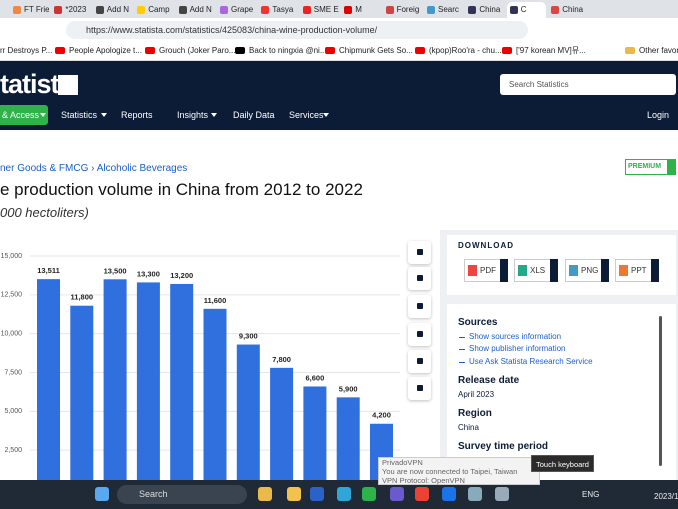  I want to click on nav-item: Services, so click(306, 115).